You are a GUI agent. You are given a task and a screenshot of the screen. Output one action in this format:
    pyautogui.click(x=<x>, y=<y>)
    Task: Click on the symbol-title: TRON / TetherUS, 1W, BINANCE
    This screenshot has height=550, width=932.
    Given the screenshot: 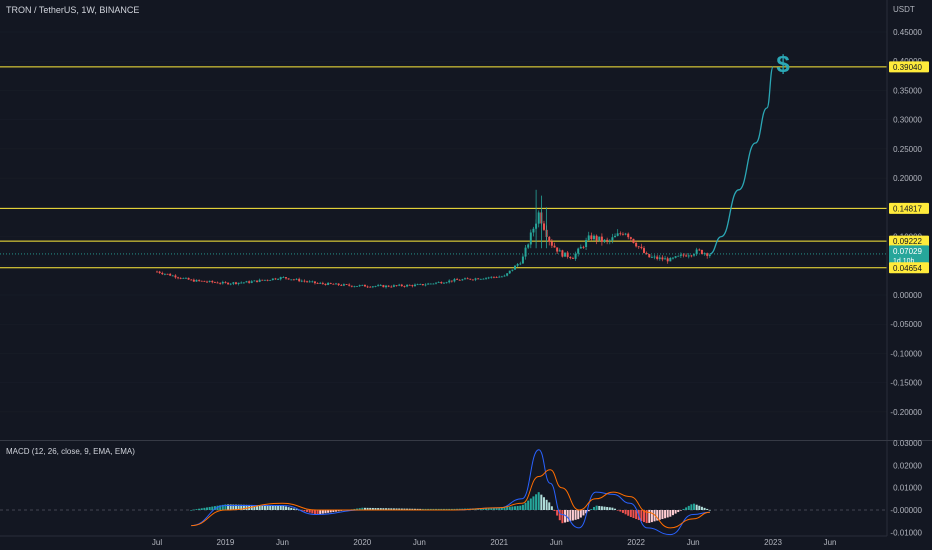 What is the action you would take?
    pyautogui.click(x=72, y=10)
    